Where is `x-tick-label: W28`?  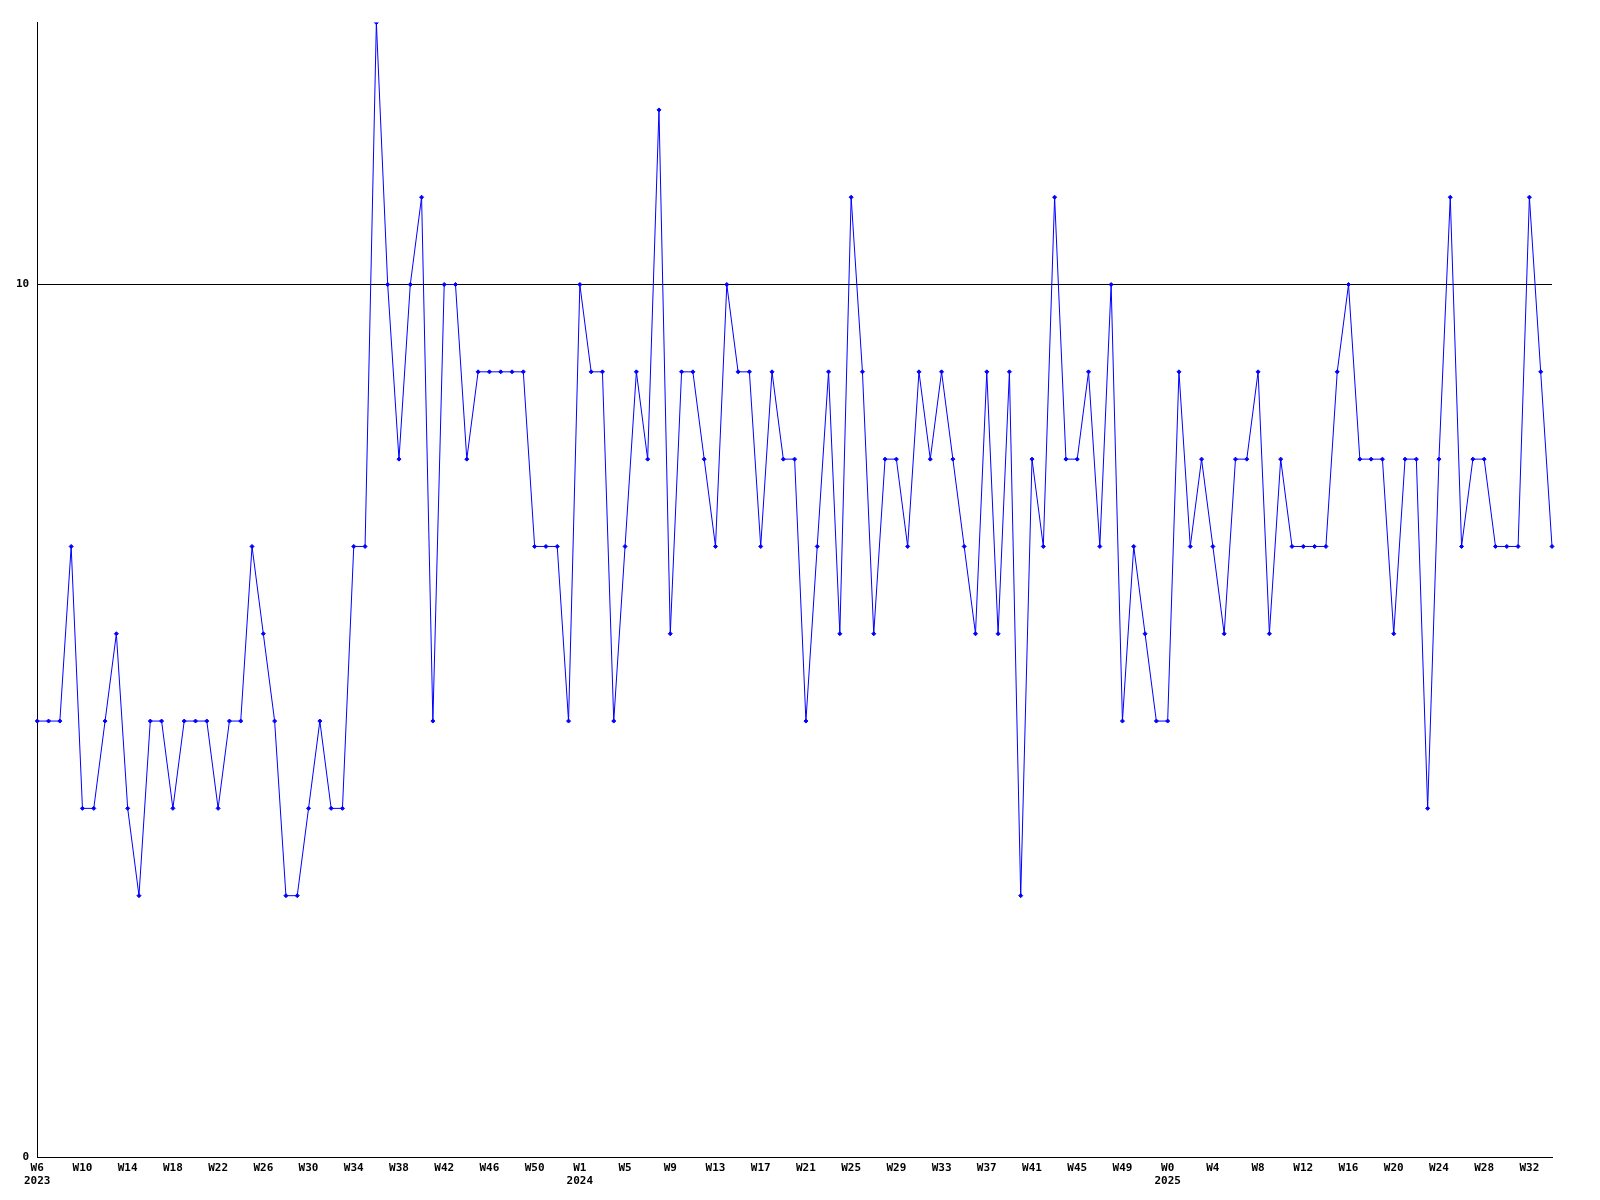 x-tick-label: W28 is located at coordinates (1484, 1168).